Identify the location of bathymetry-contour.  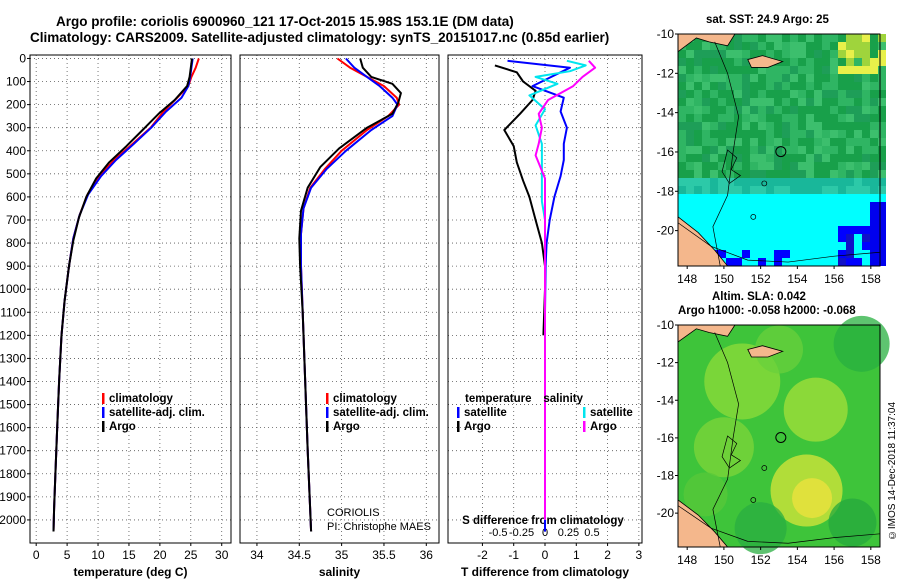
(779, 242).